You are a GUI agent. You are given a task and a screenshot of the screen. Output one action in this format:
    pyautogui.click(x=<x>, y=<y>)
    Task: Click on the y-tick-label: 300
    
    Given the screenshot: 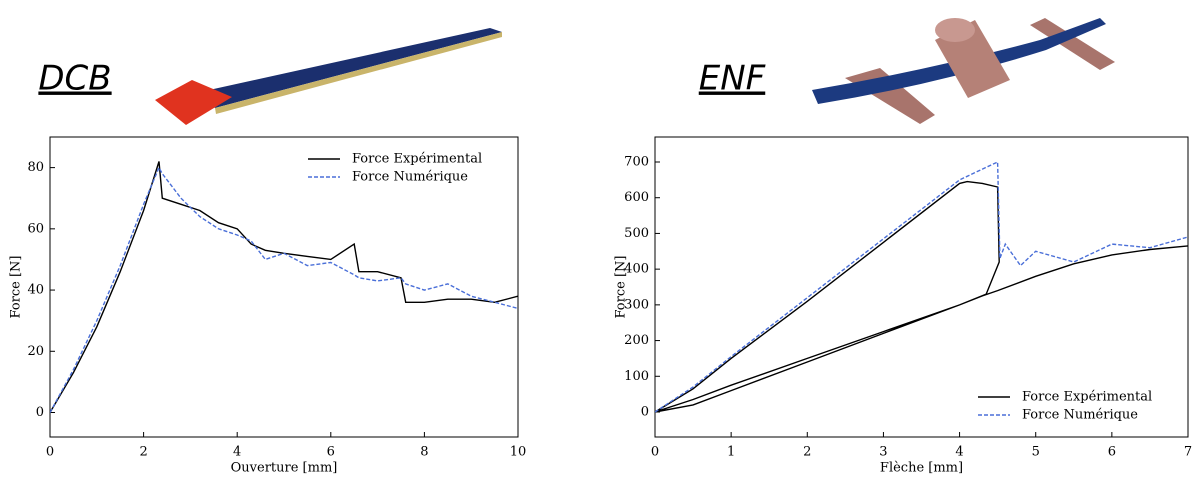 What is the action you would take?
    pyautogui.click(x=636, y=304)
    